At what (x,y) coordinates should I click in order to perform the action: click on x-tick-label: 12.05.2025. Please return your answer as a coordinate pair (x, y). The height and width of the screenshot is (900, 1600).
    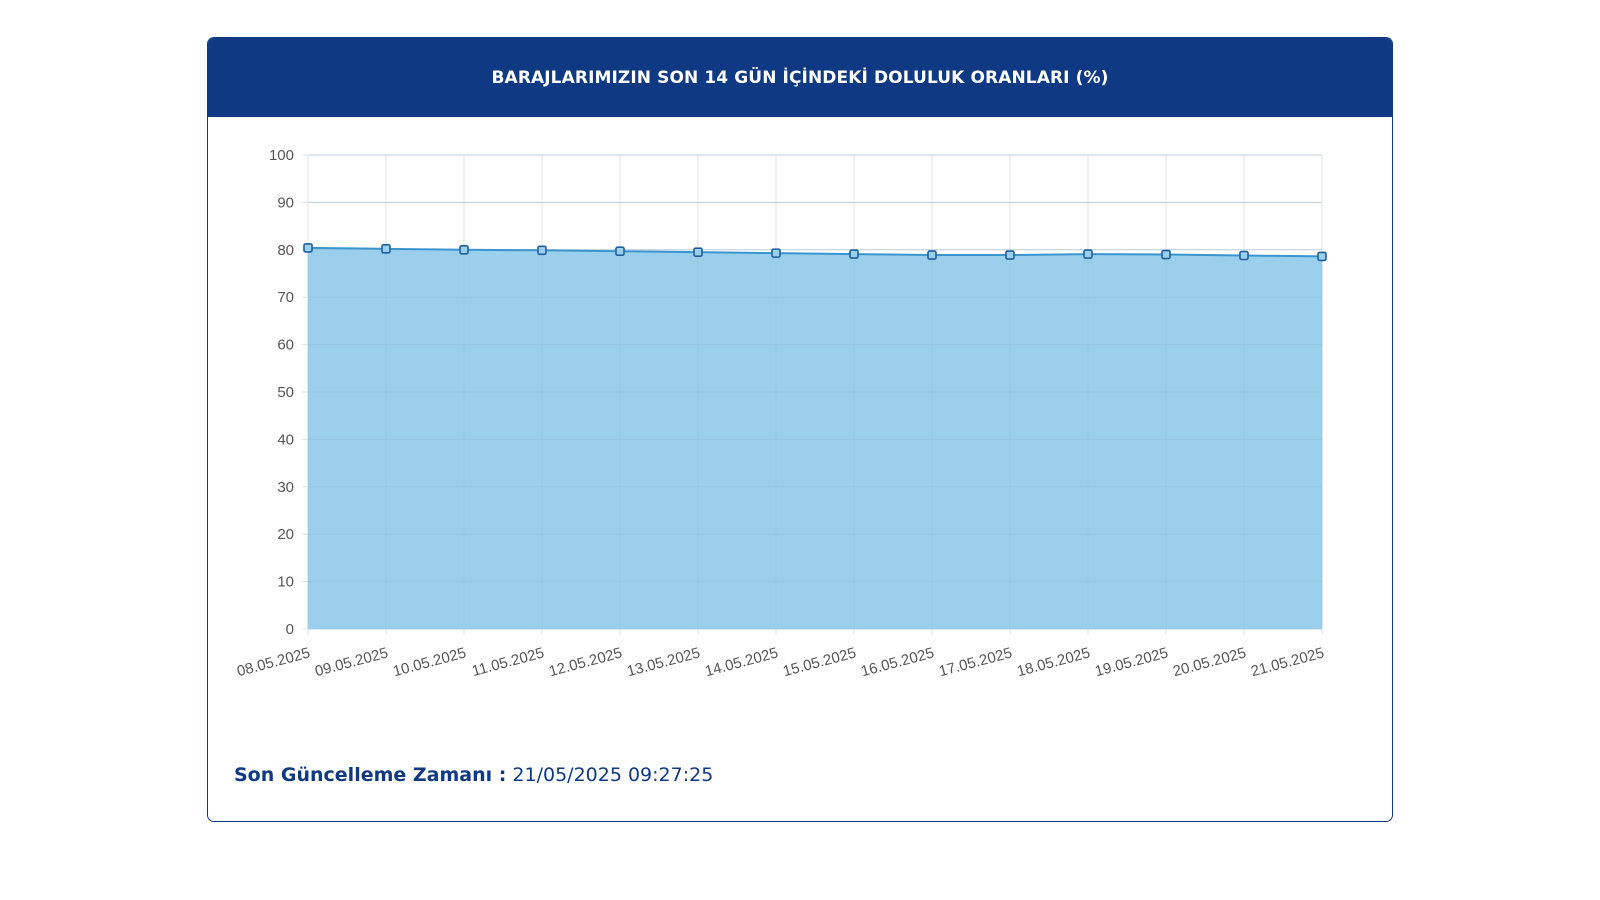
    Looking at the image, I should click on (585, 662).